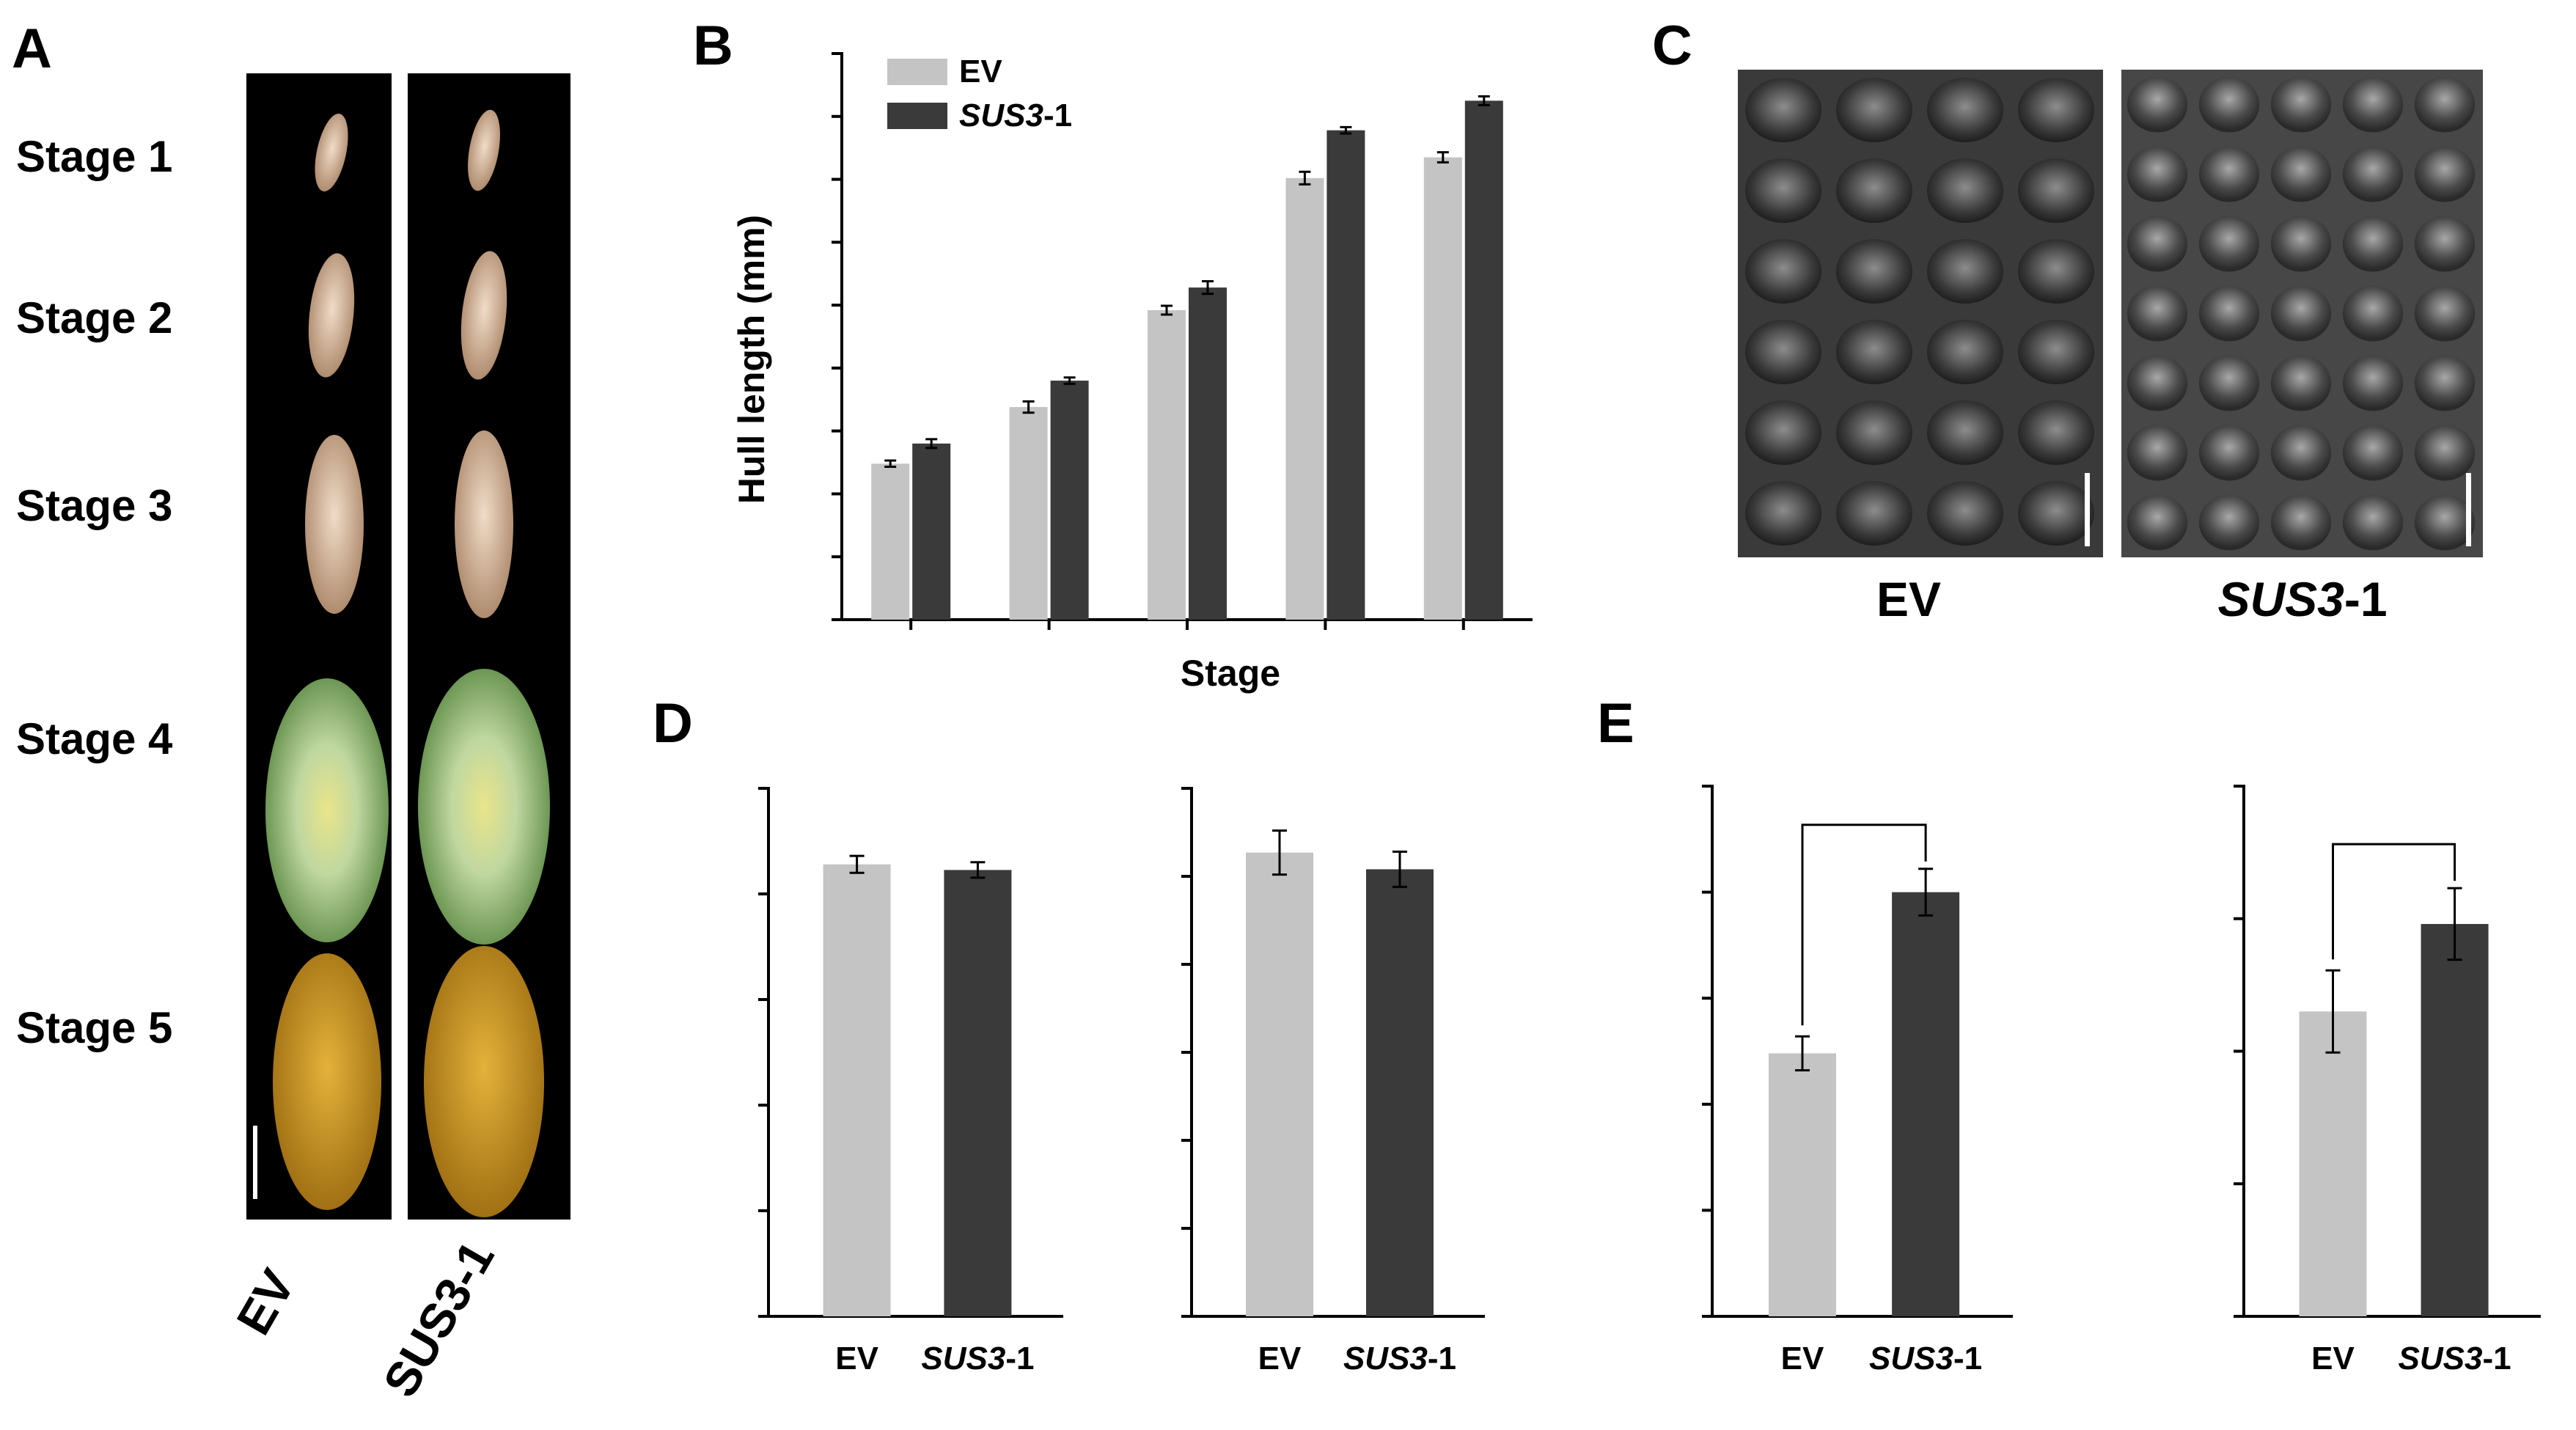 The width and height of the screenshot is (2576, 1430). Describe the element at coordinates (1858, 1080) in the screenshot. I see `chart-e1: EV SUS3-1` at that location.